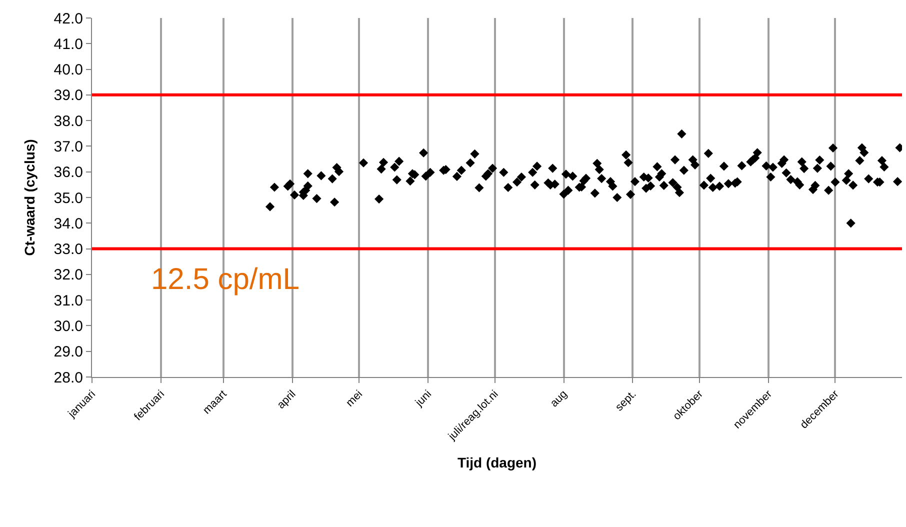 The width and height of the screenshot is (906, 527). Describe the element at coordinates (225, 279) in the screenshot. I see `annotation: 12.5 cp/mL` at that location.